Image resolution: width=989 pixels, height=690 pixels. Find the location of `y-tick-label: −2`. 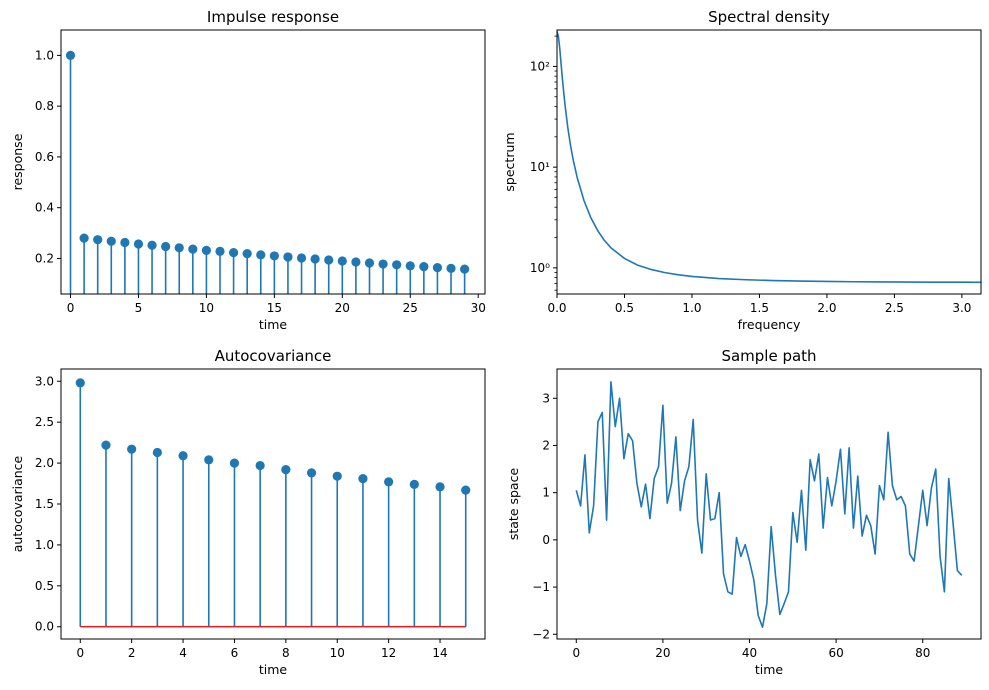

y-tick-label: −2 is located at coordinates (541, 634).